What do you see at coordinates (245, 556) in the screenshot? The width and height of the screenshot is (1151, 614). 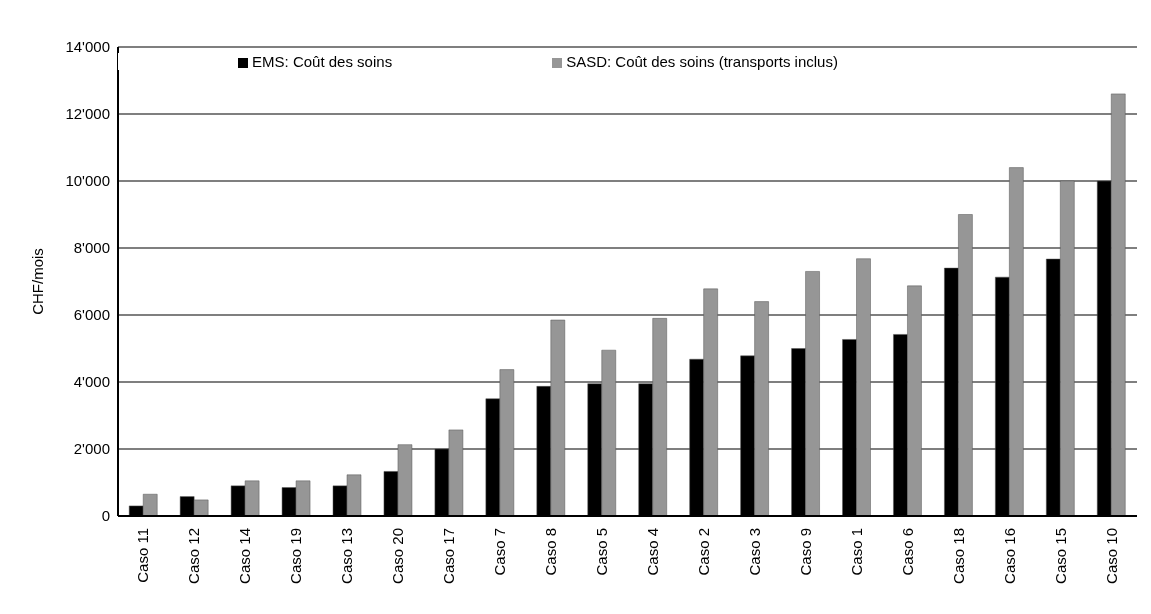 I see `x-tick-label: Caso 14` at bounding box center [245, 556].